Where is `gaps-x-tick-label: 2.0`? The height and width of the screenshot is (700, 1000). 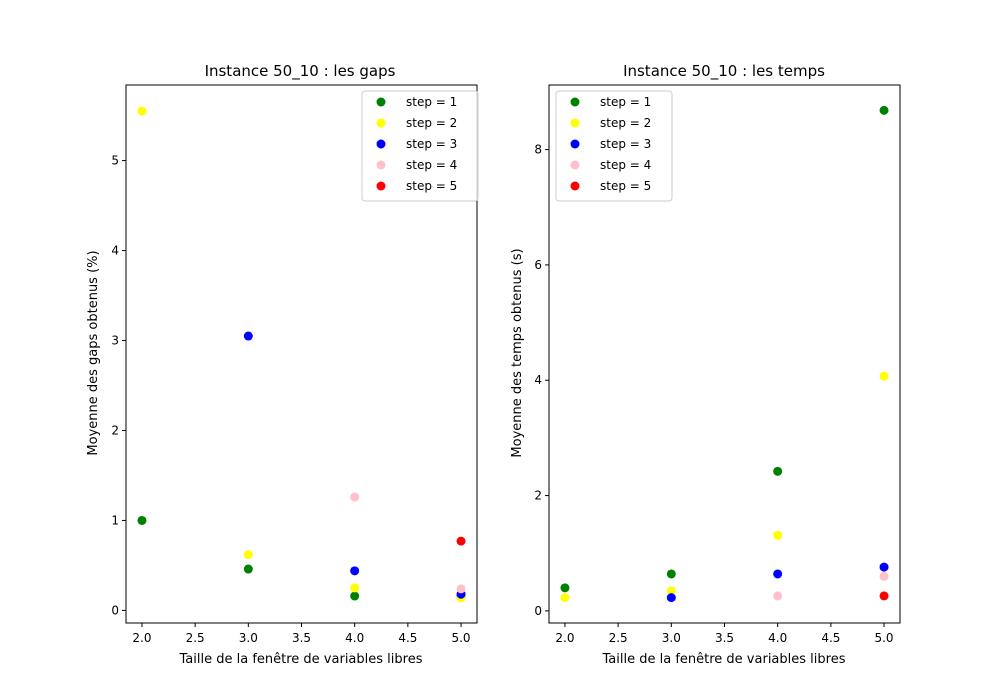
gaps-x-tick-label: 2.0 is located at coordinates (141, 638).